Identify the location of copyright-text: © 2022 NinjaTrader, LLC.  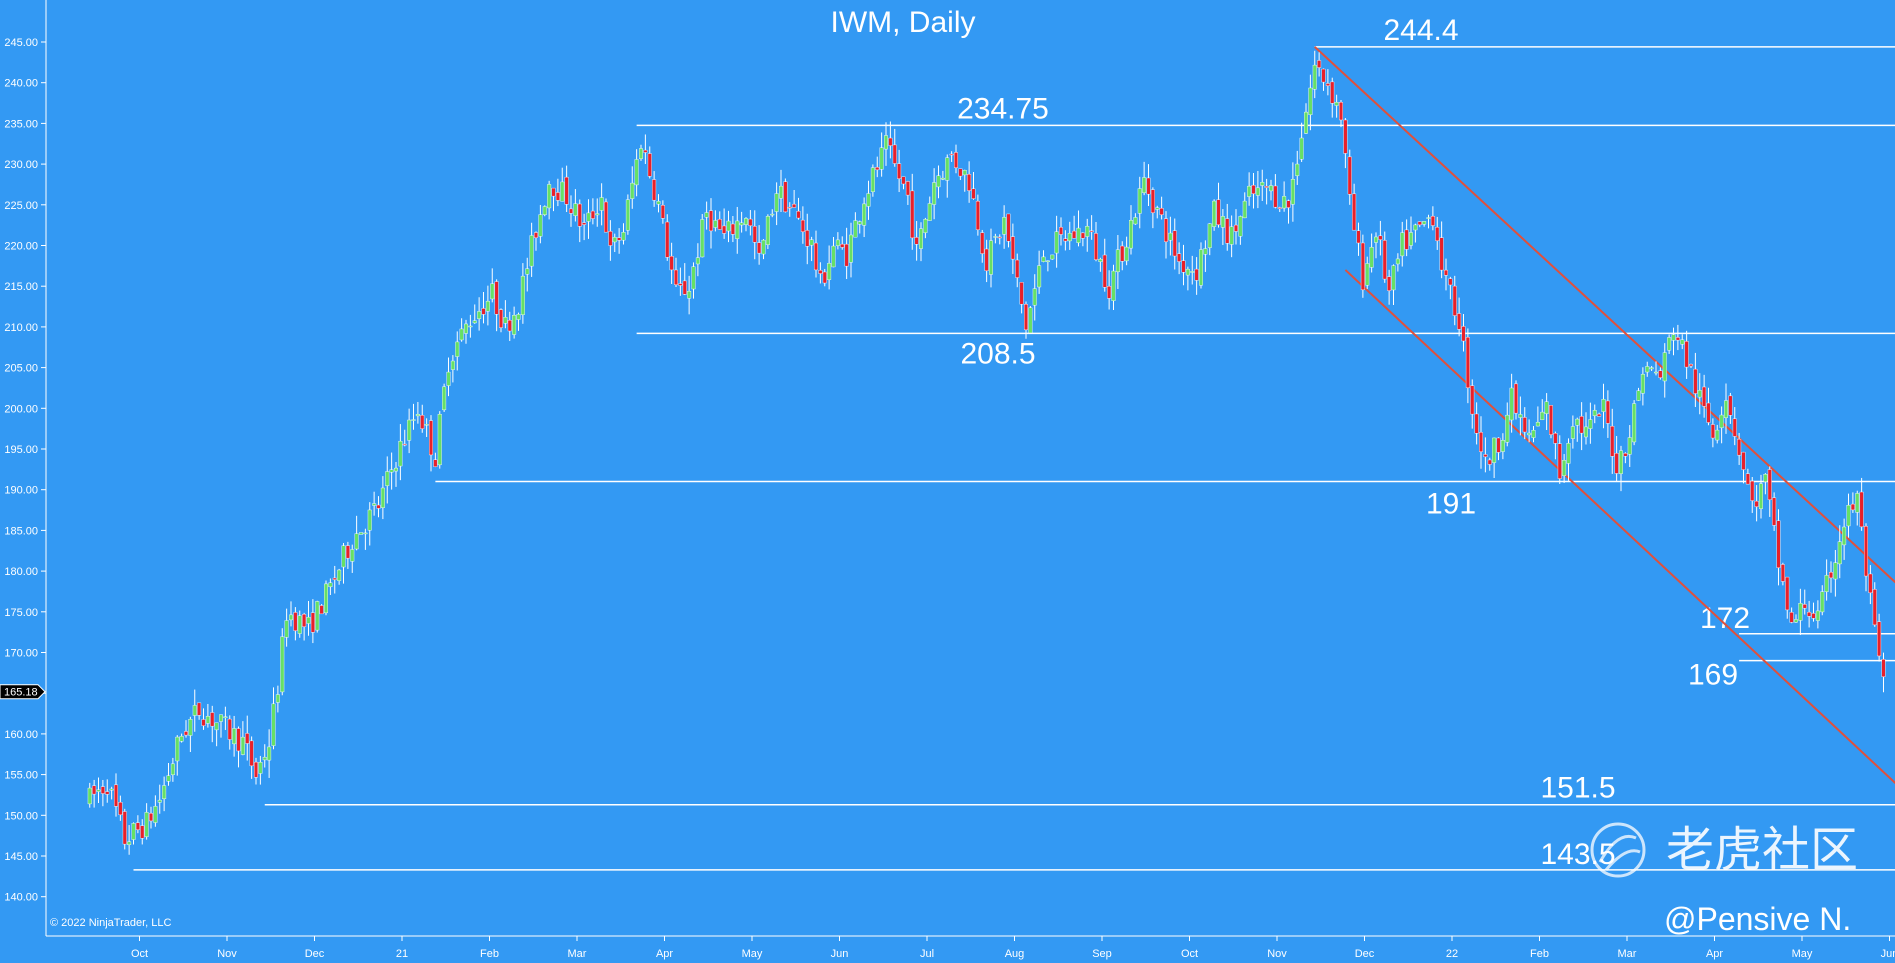
(110, 923).